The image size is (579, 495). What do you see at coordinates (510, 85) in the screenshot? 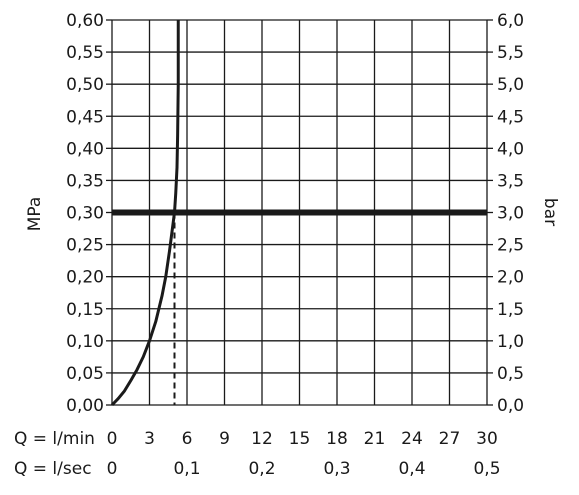
I see `y-tick-label-right: 5,0` at bounding box center [510, 85].